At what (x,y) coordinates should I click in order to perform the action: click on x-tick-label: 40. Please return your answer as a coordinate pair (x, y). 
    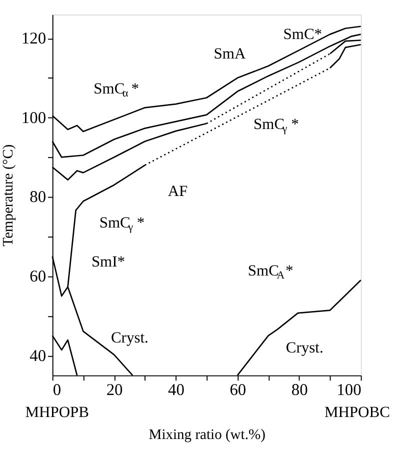
    Looking at the image, I should click on (176, 390).